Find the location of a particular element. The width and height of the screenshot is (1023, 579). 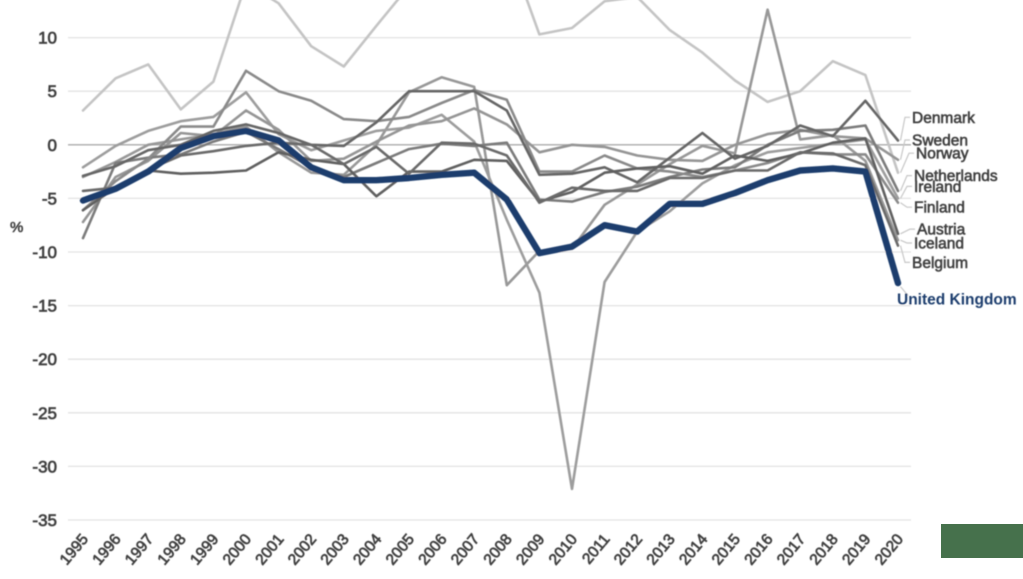

svg-text: Austria is located at coordinates (941, 230).